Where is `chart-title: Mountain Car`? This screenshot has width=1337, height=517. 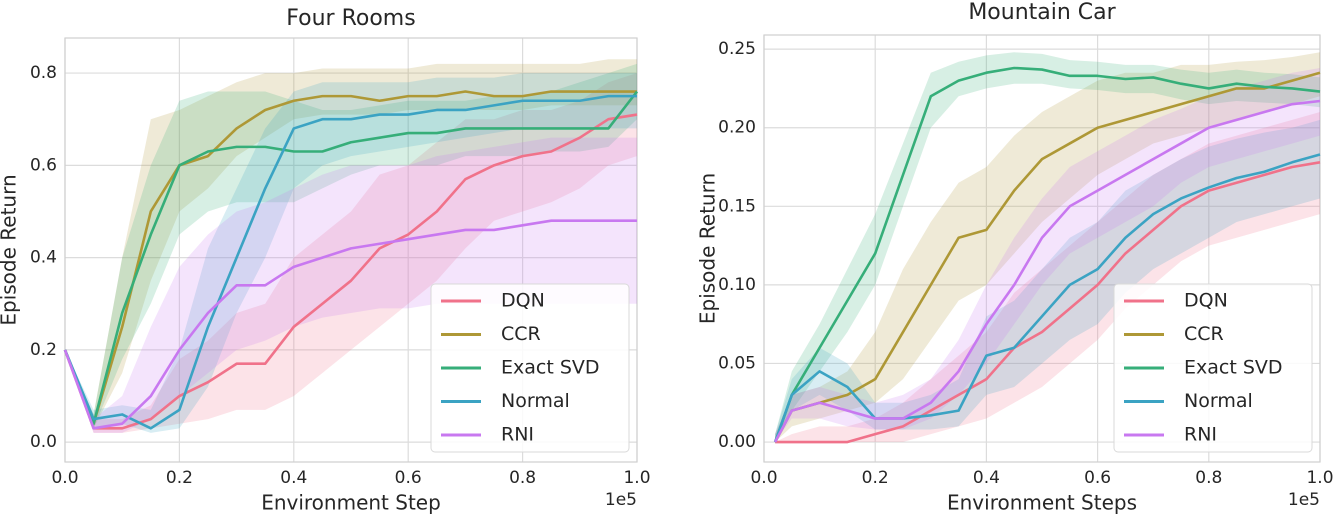
chart-title: Mountain Car is located at coordinates (1042, 12).